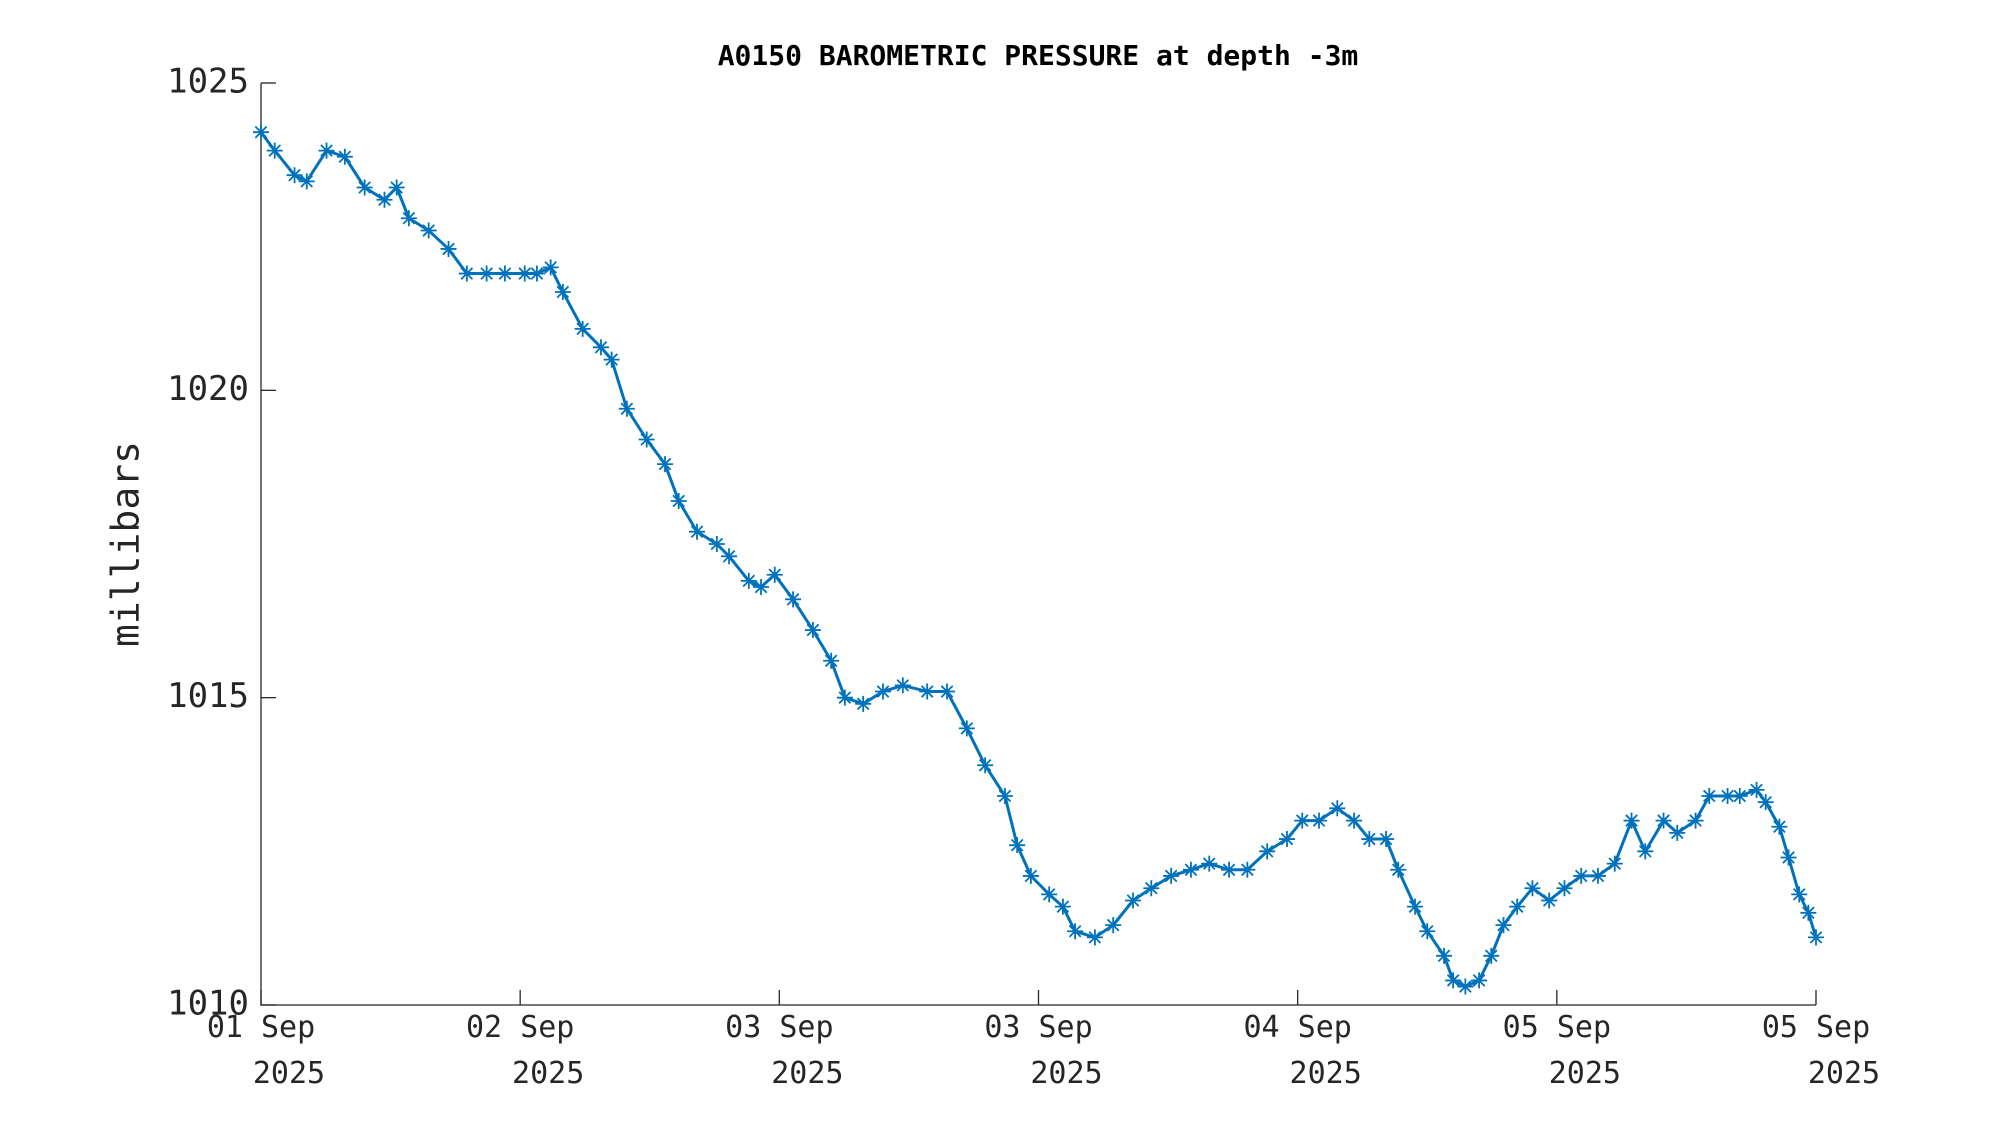  What do you see at coordinates (208, 696) in the screenshot?
I see `y-tick-label: 1015` at bounding box center [208, 696].